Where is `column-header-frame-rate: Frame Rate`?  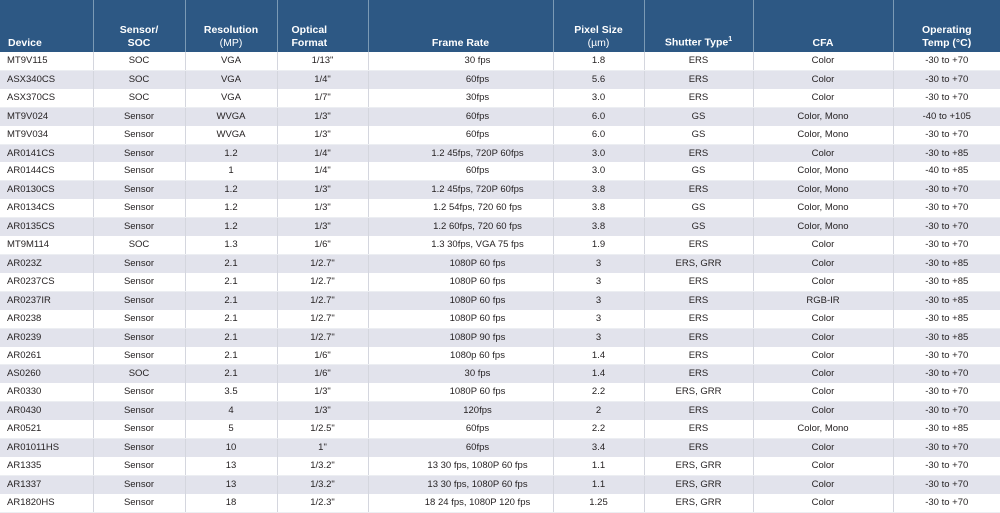 column-header-frame-rate: Frame Rate is located at coordinates (461, 26).